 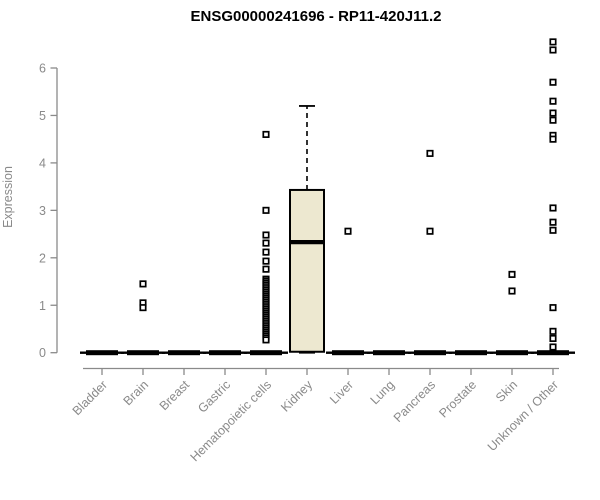 I want to click on x-tick-label: Unknown / Other, so click(x=523, y=416).